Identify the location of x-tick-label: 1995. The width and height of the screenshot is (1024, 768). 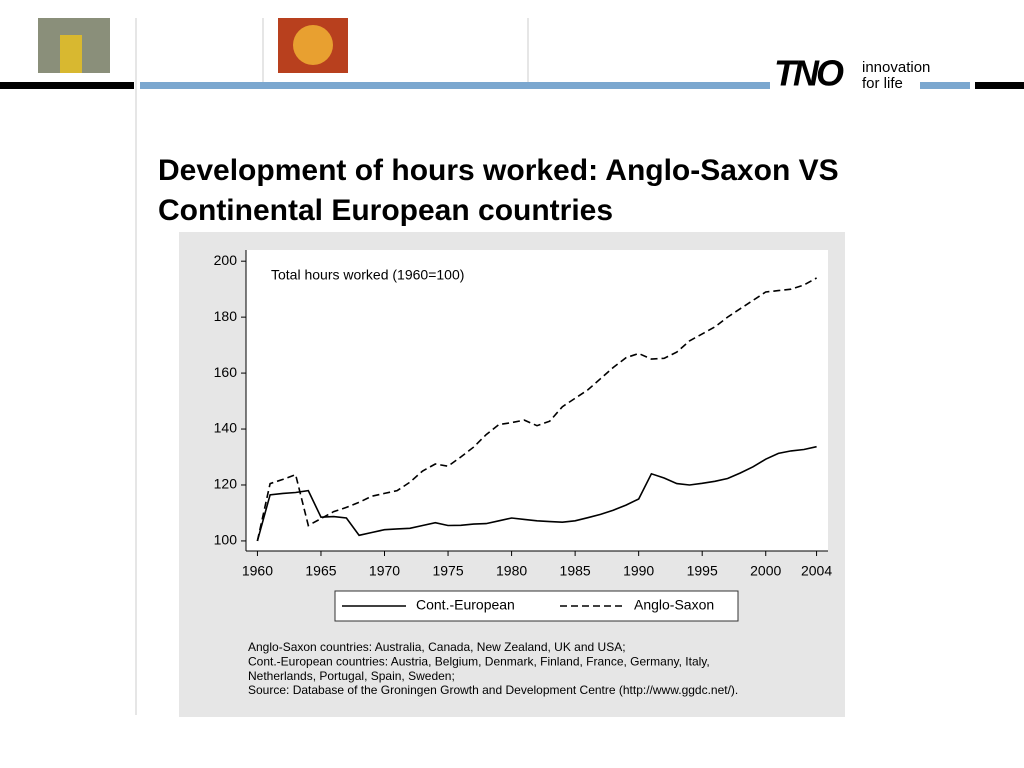
(702, 571).